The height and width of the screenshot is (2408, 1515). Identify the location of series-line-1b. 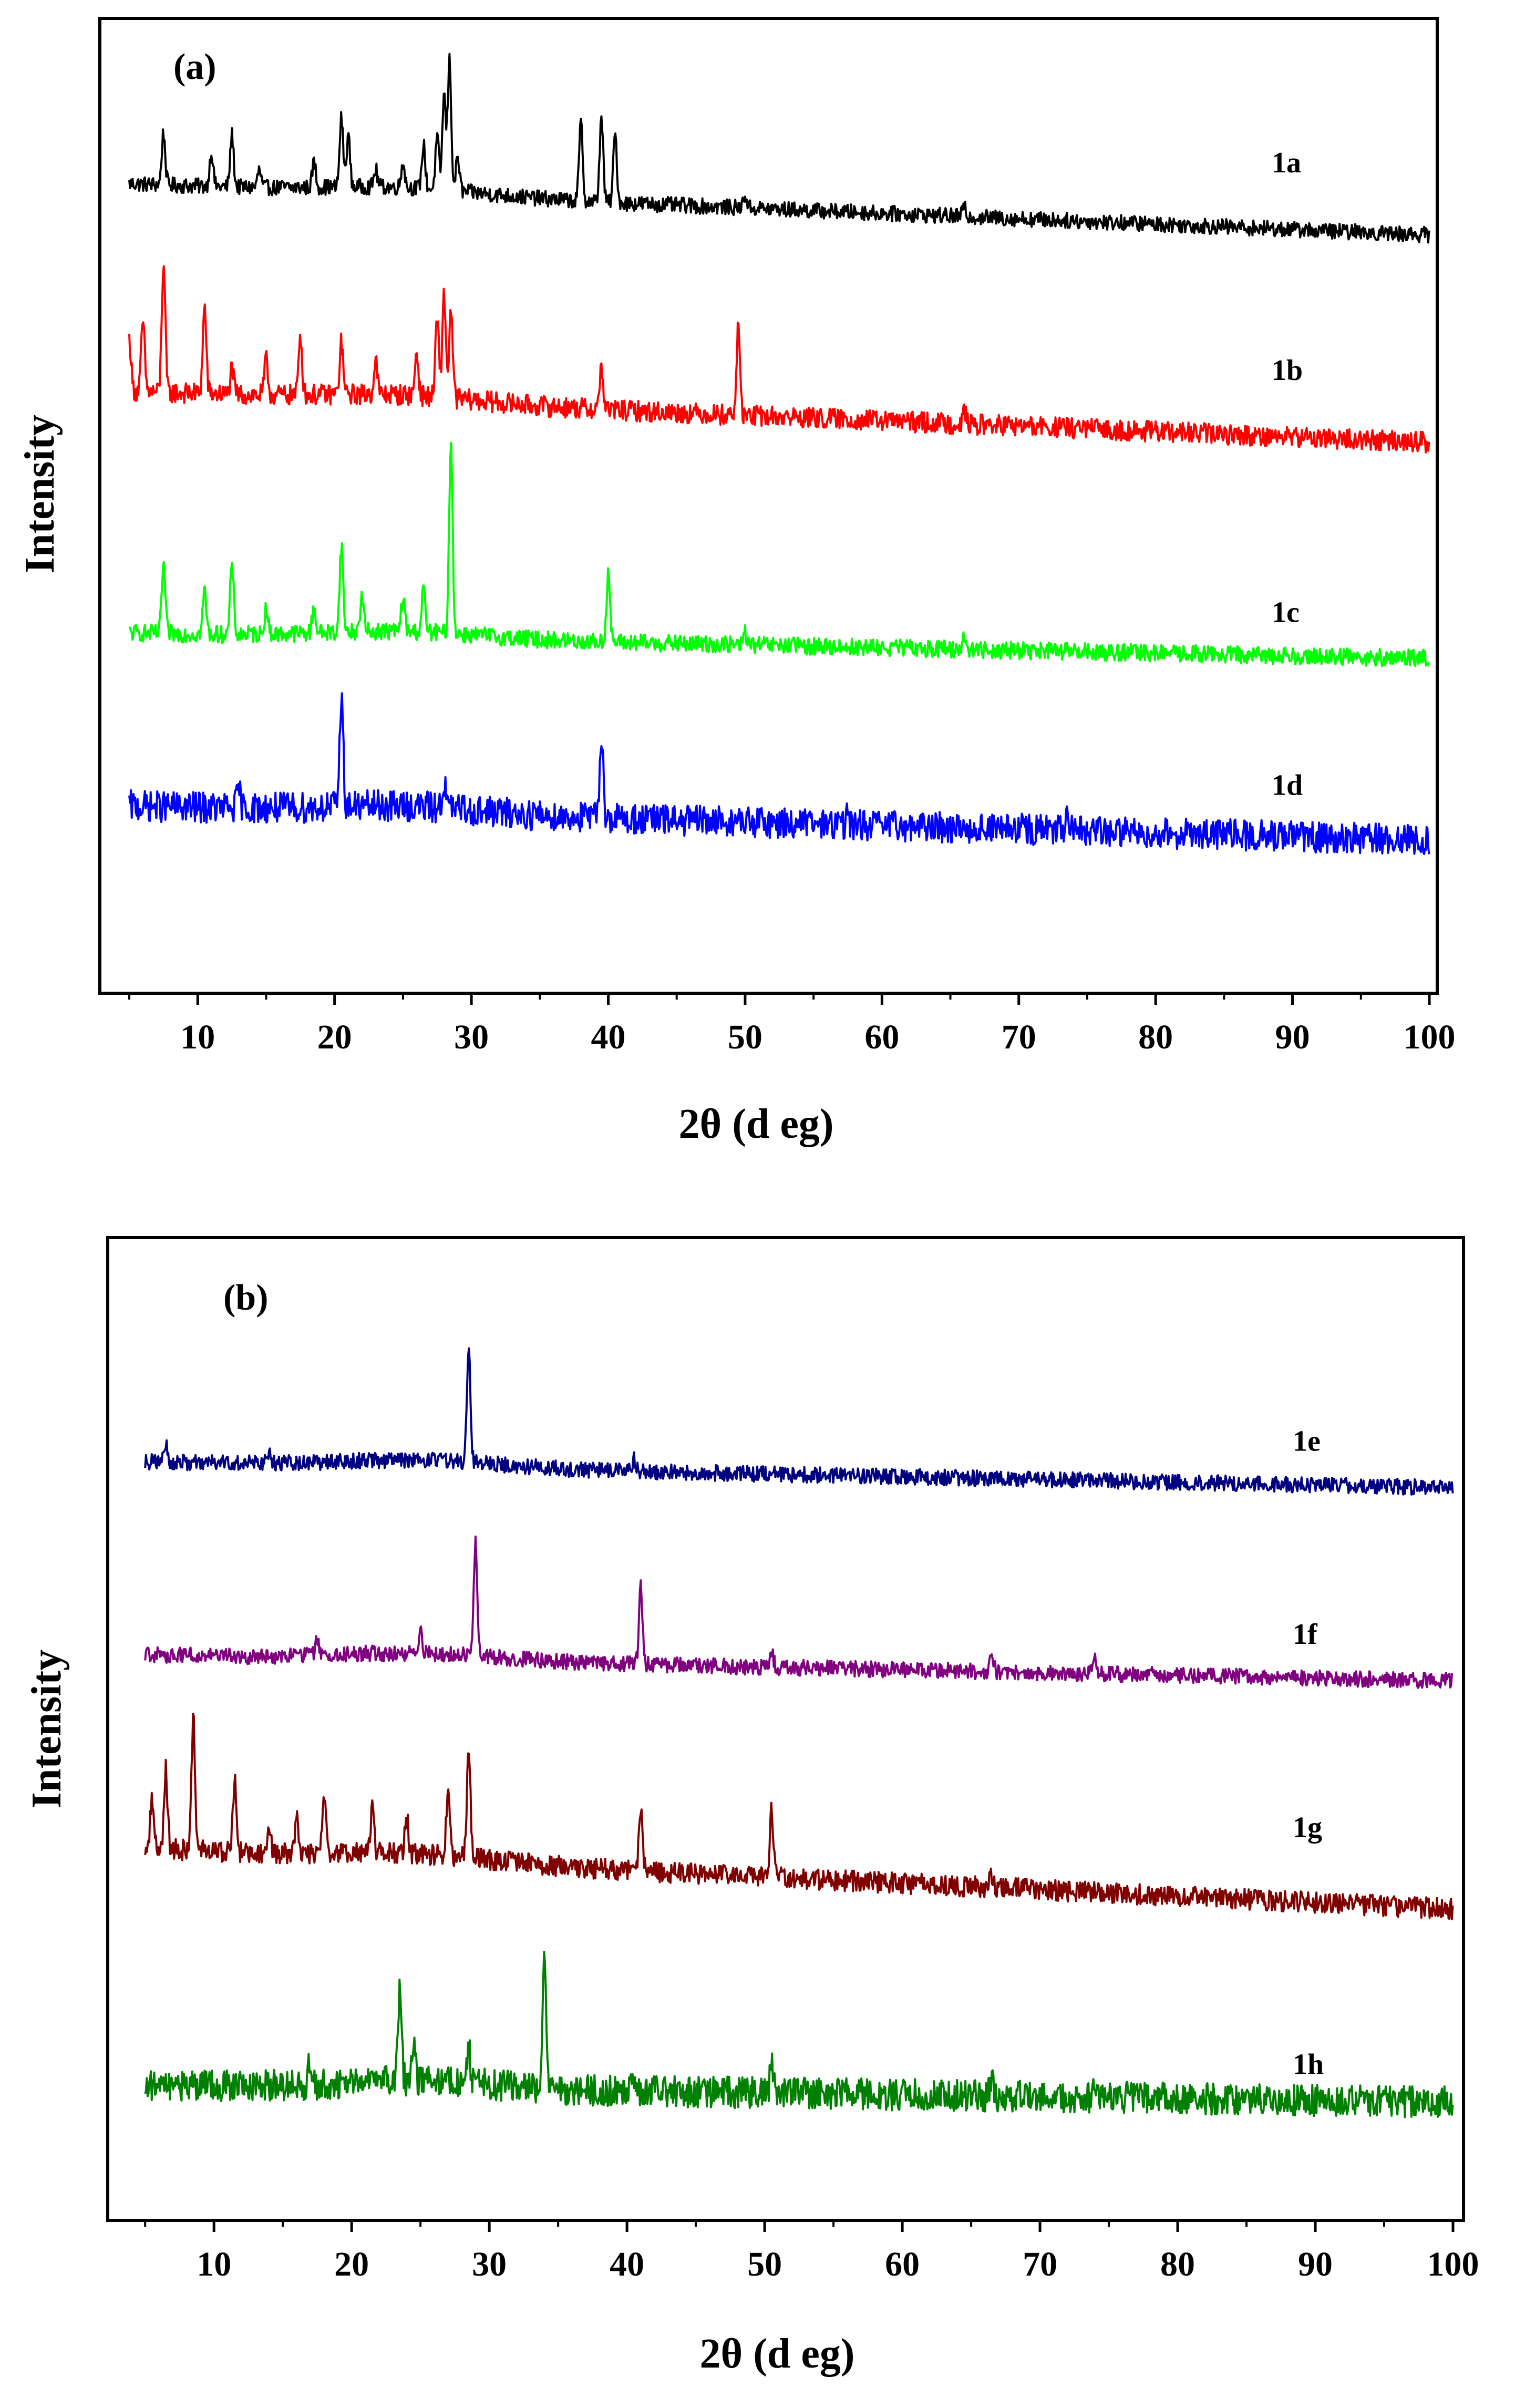
(779, 359).